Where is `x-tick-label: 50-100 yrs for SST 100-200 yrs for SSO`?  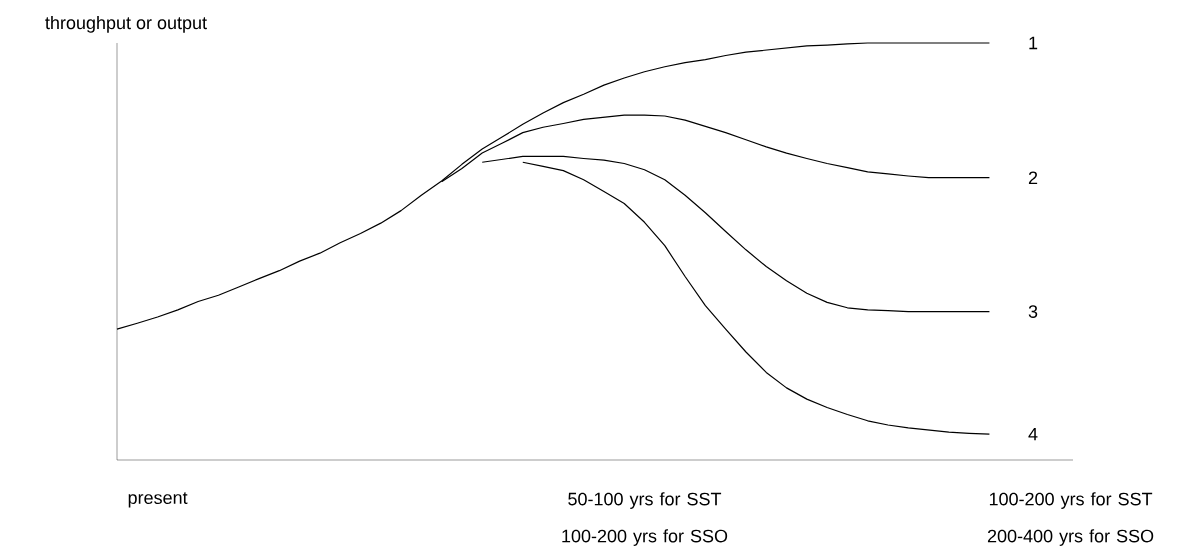 x-tick-label: 50-100 yrs for SST 100-200 yrs for SSO is located at coordinates (645, 519).